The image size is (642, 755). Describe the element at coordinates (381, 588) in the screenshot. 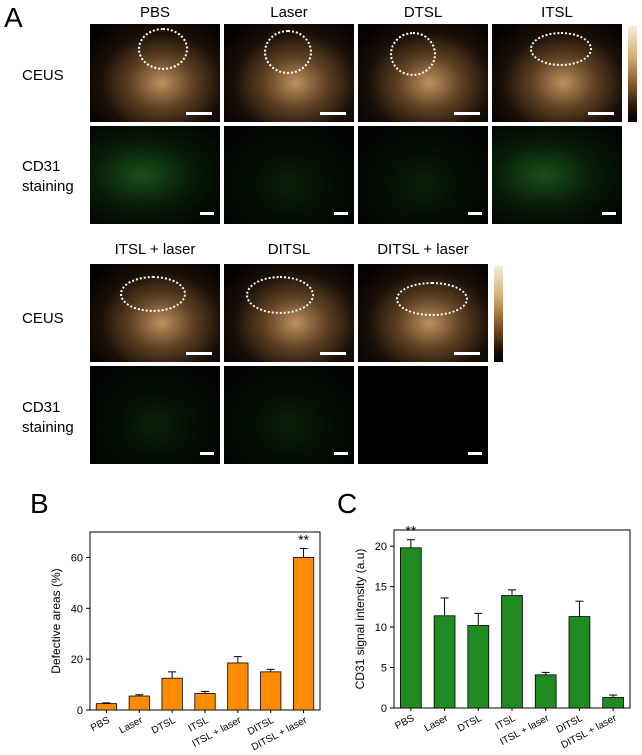

I see `y-tick-label: 15` at that location.